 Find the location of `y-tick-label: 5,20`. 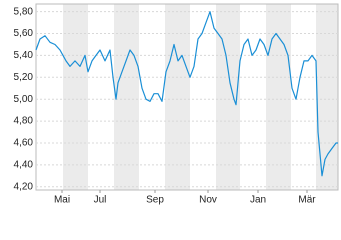

y-tick-label: 5,20 is located at coordinates (24, 77).